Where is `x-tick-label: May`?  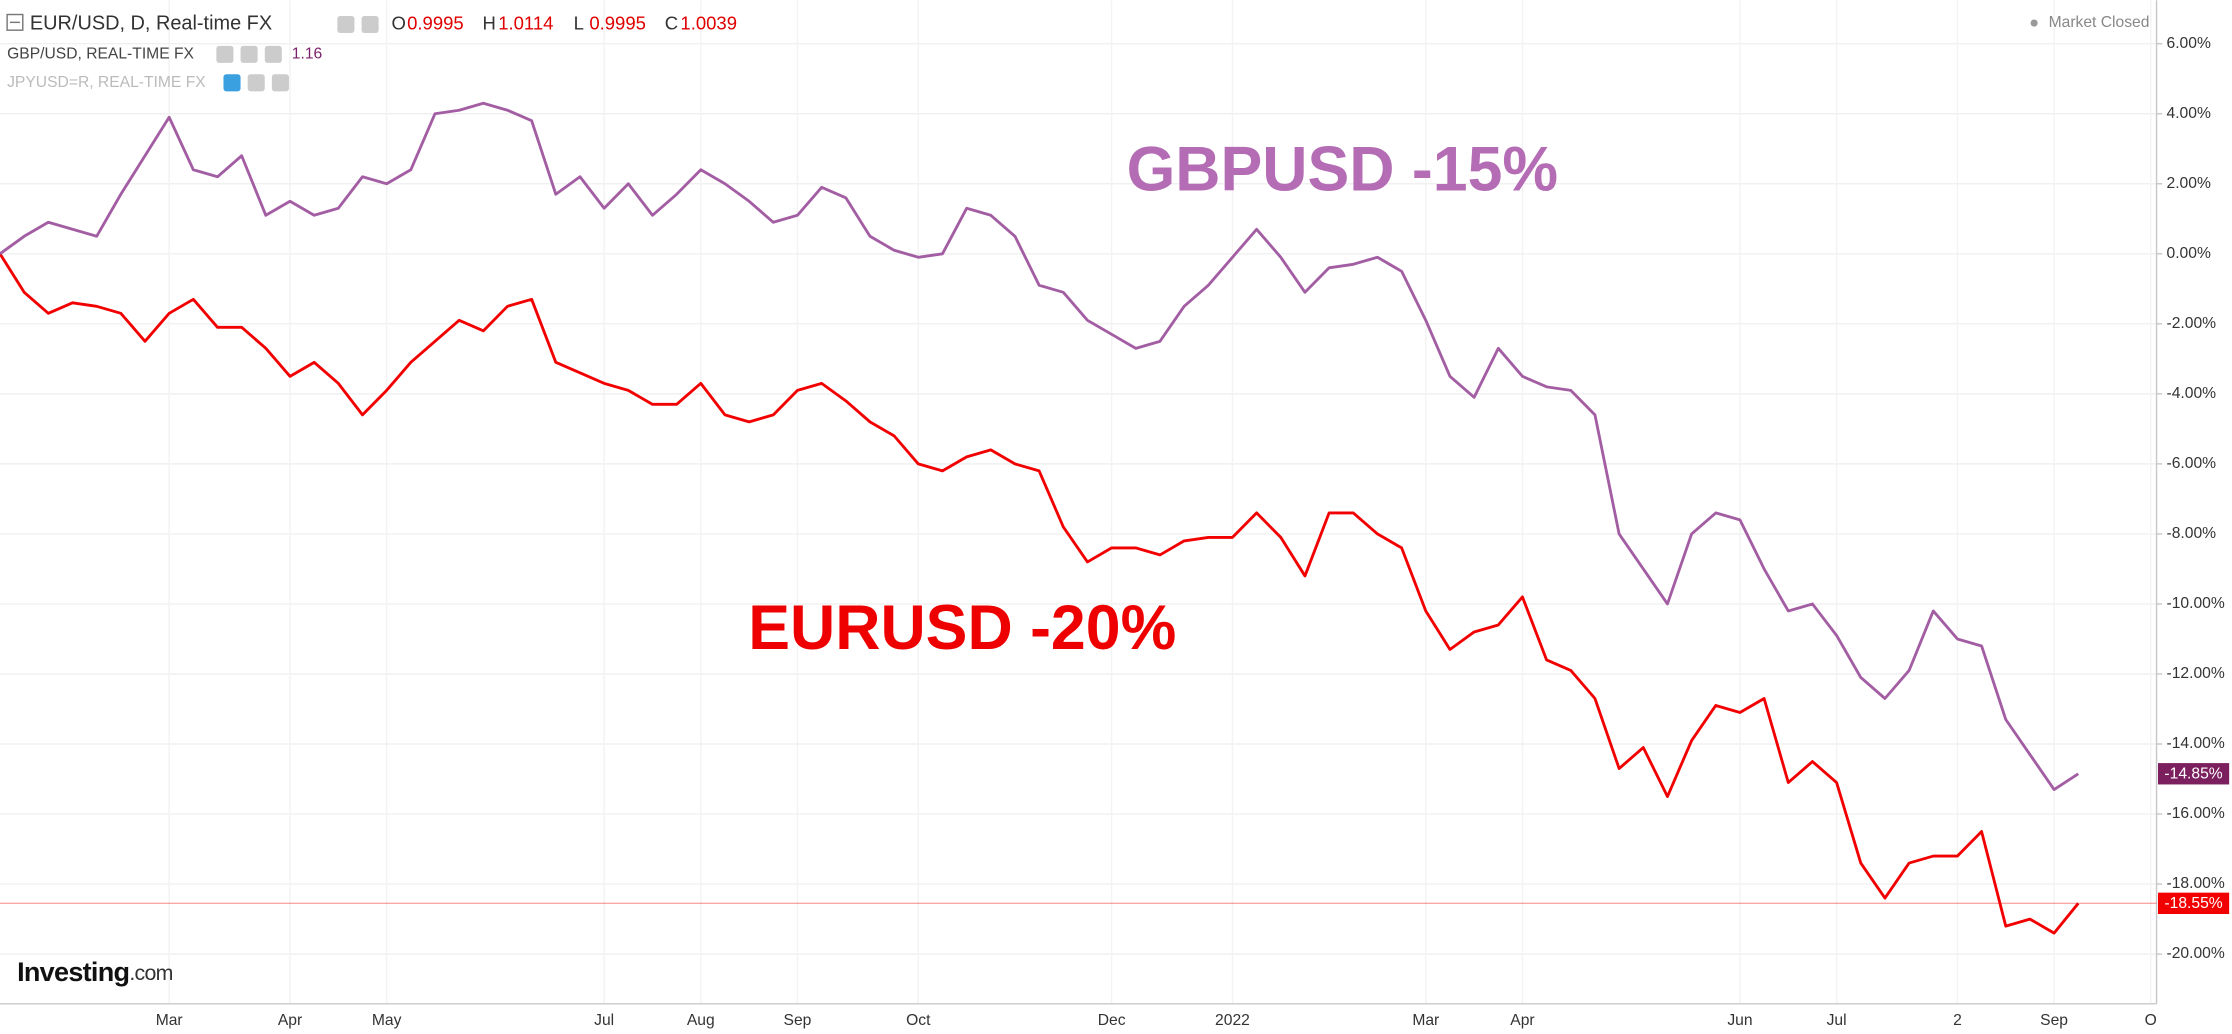 x-tick-label: May is located at coordinates (387, 1020).